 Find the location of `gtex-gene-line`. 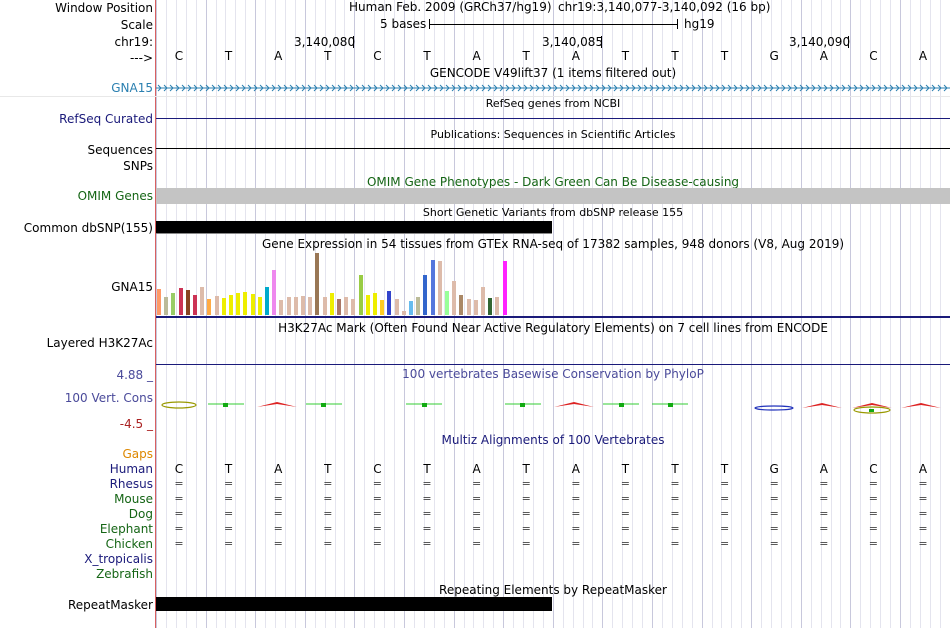

gtex-gene-line is located at coordinates (553, 317).